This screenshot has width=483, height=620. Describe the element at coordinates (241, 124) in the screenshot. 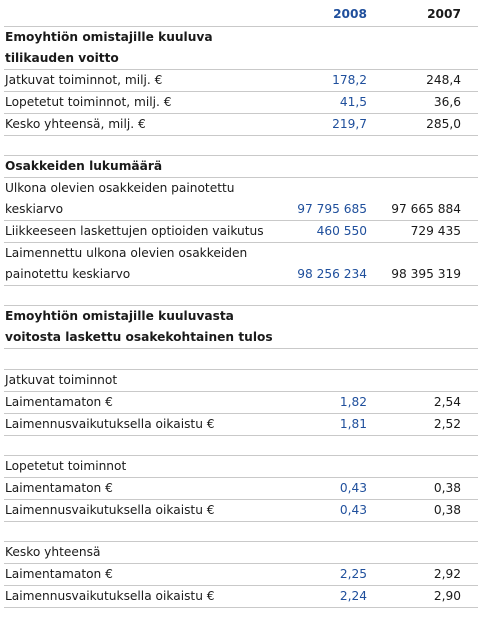

I see `table-row: Kesko yhteensä, milj. € 219,7 285,0` at that location.